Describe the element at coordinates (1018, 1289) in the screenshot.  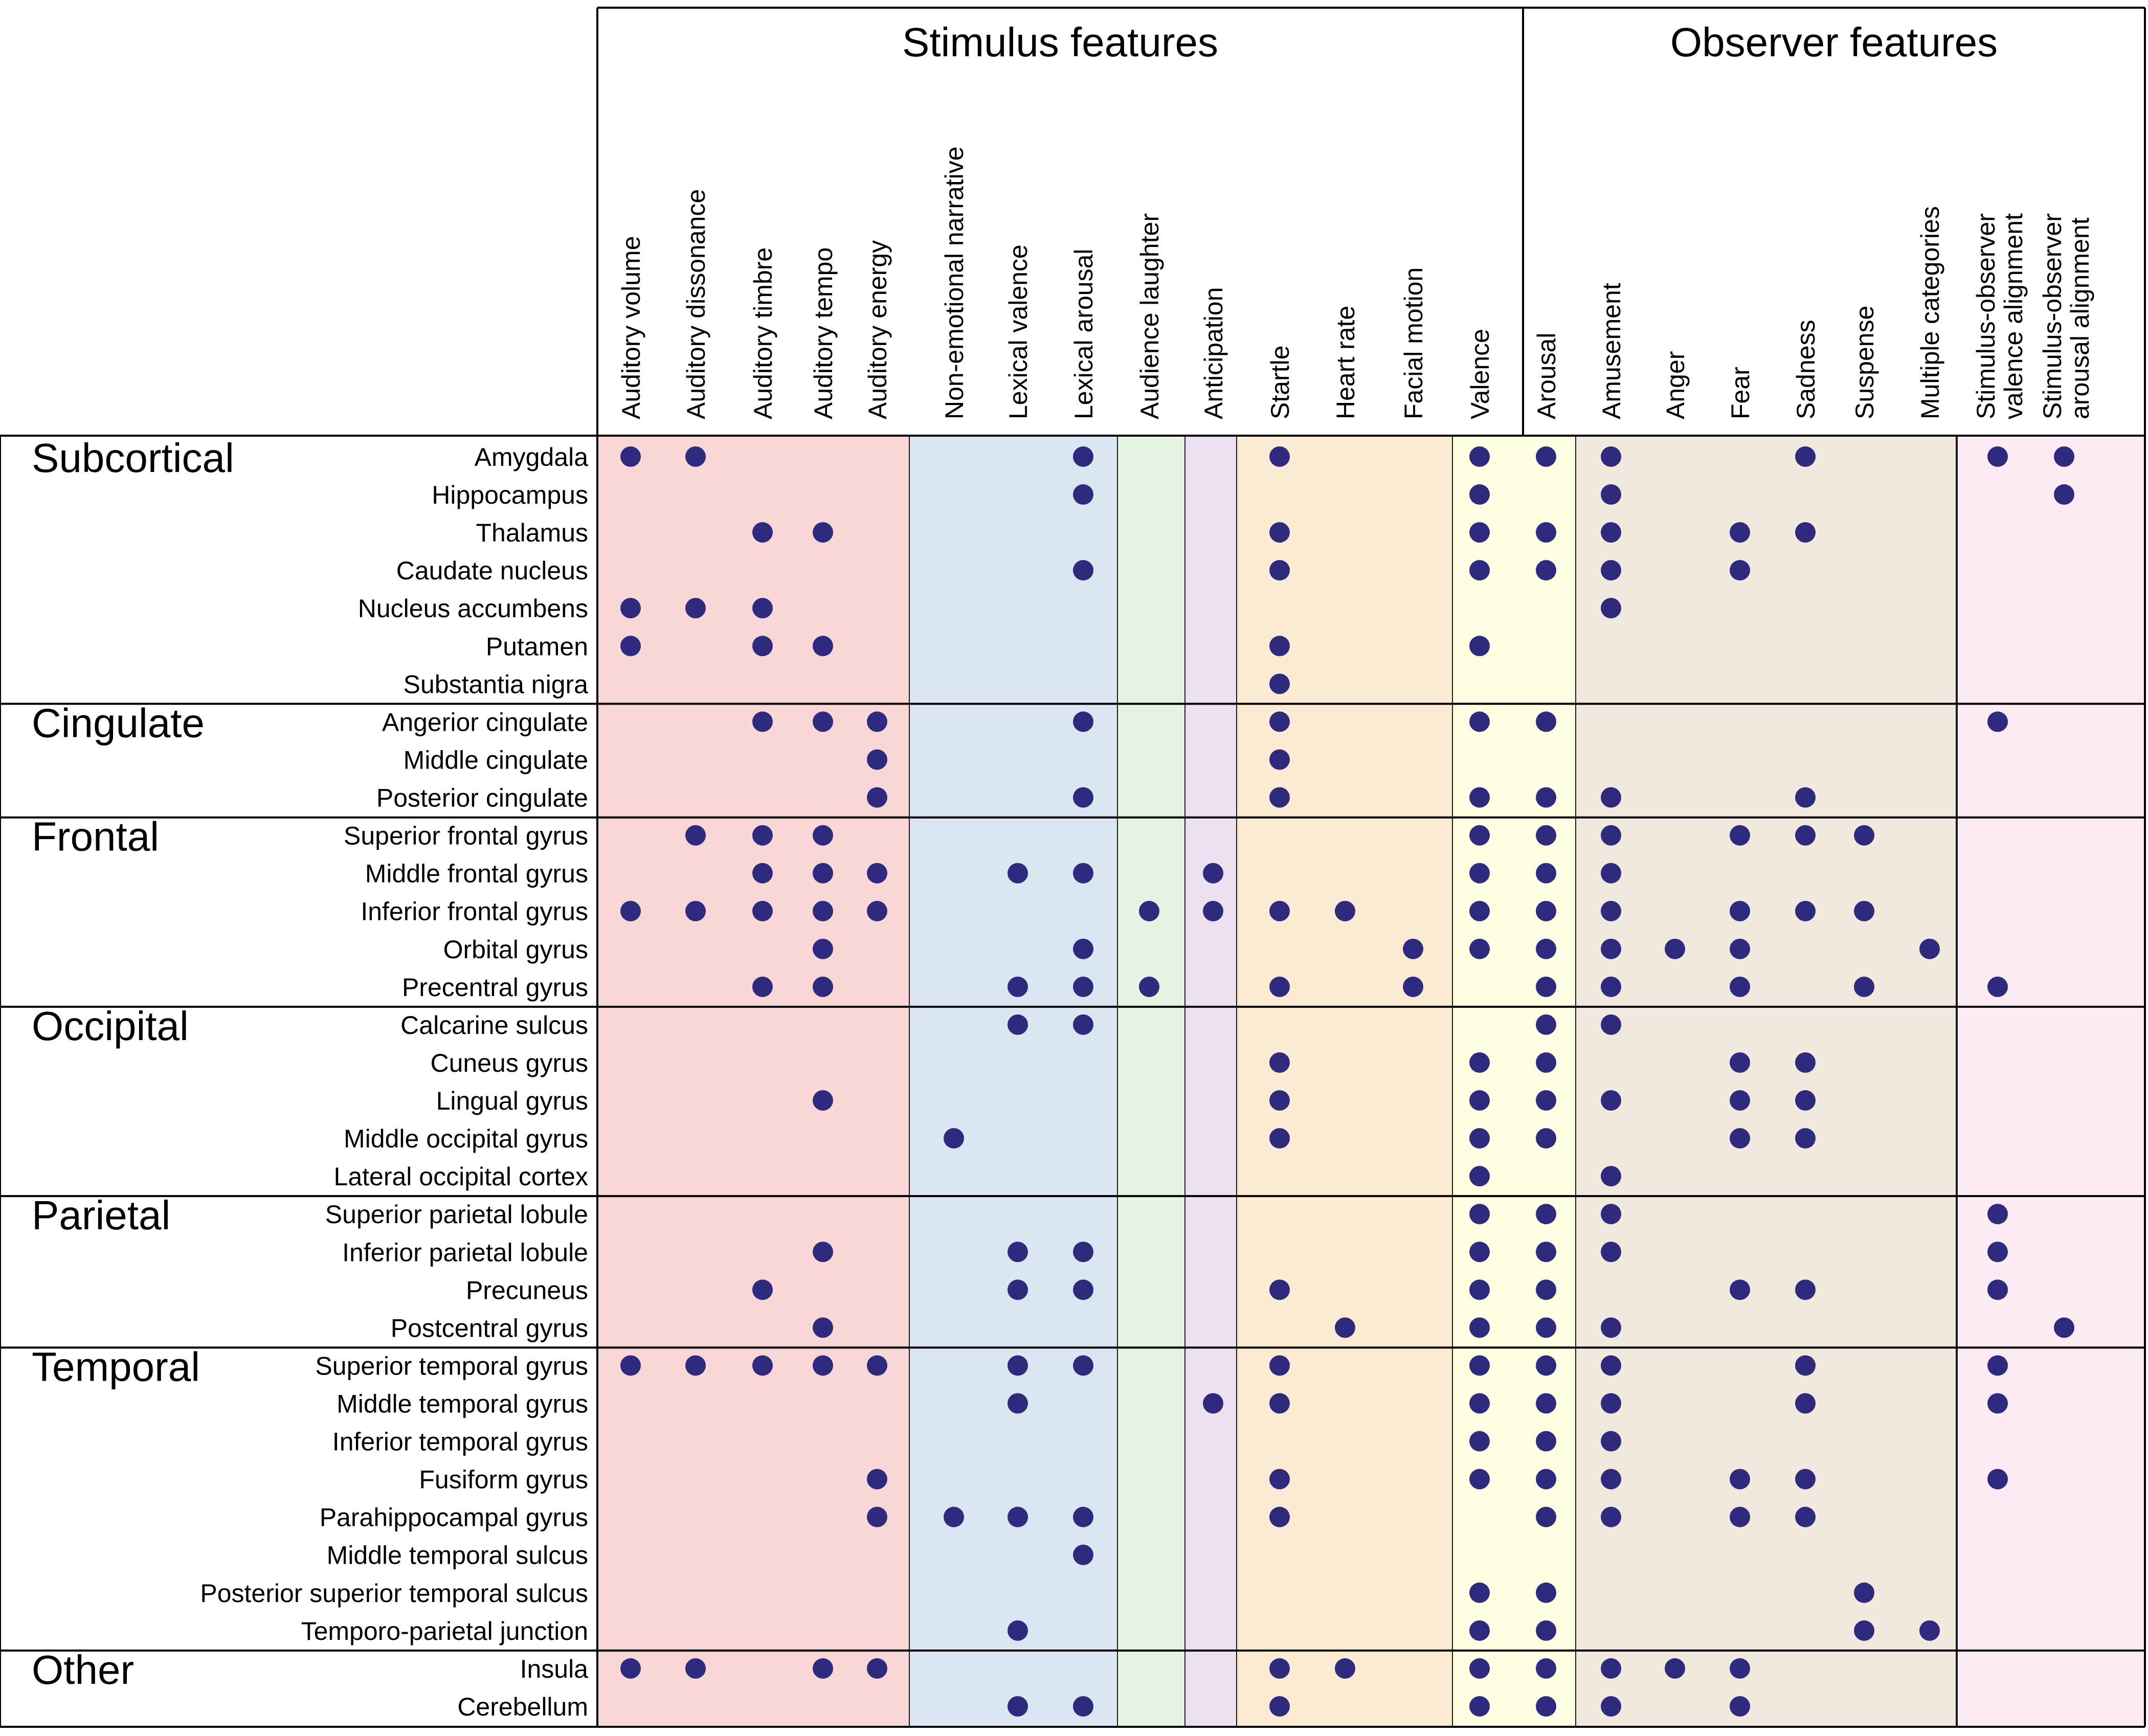
I see `dot-precuneus-lexical-valence` at that location.